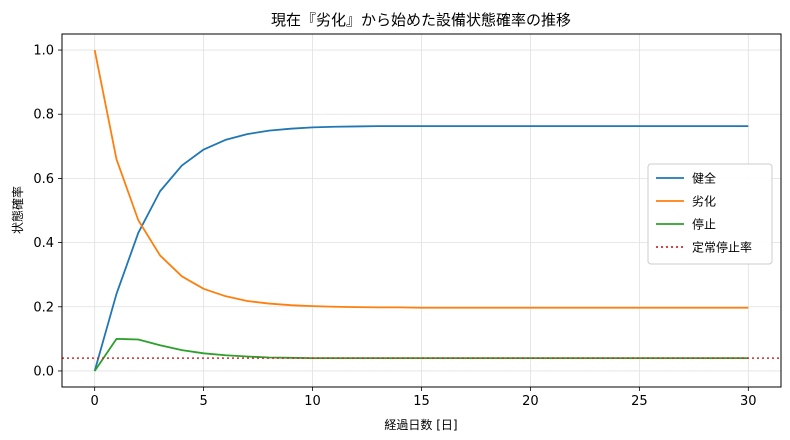 This screenshot has height=440, width=790. What do you see at coordinates (43, 51) in the screenshot?
I see `y-tick-label: 1.0` at bounding box center [43, 51].